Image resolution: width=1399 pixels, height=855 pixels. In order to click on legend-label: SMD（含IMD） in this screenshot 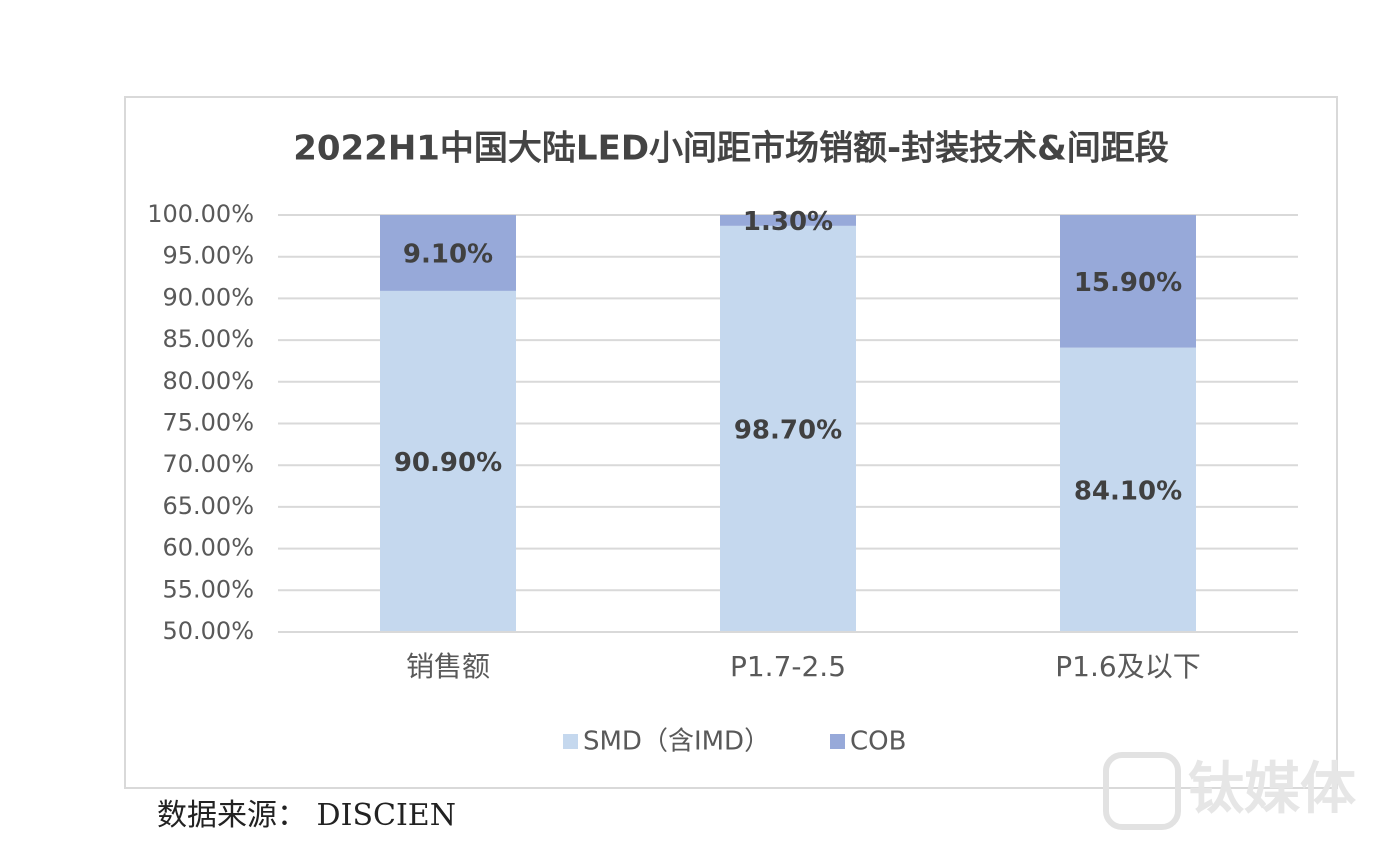, I will do `click(676, 742)`.